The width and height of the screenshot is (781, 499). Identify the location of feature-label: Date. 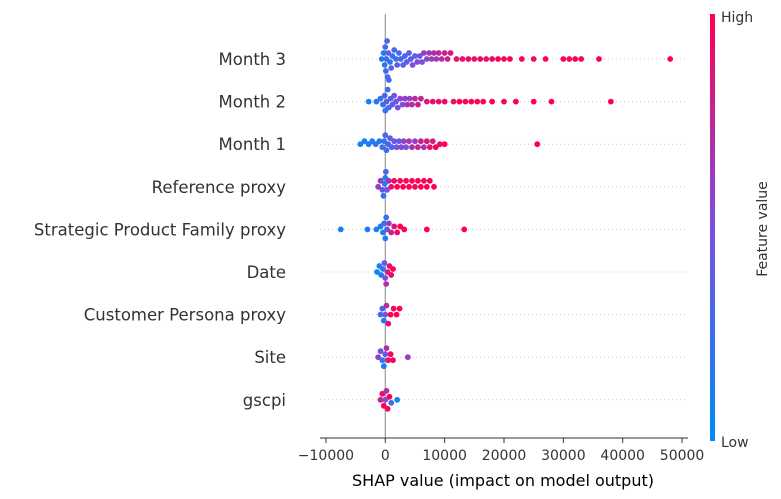
(266, 272).